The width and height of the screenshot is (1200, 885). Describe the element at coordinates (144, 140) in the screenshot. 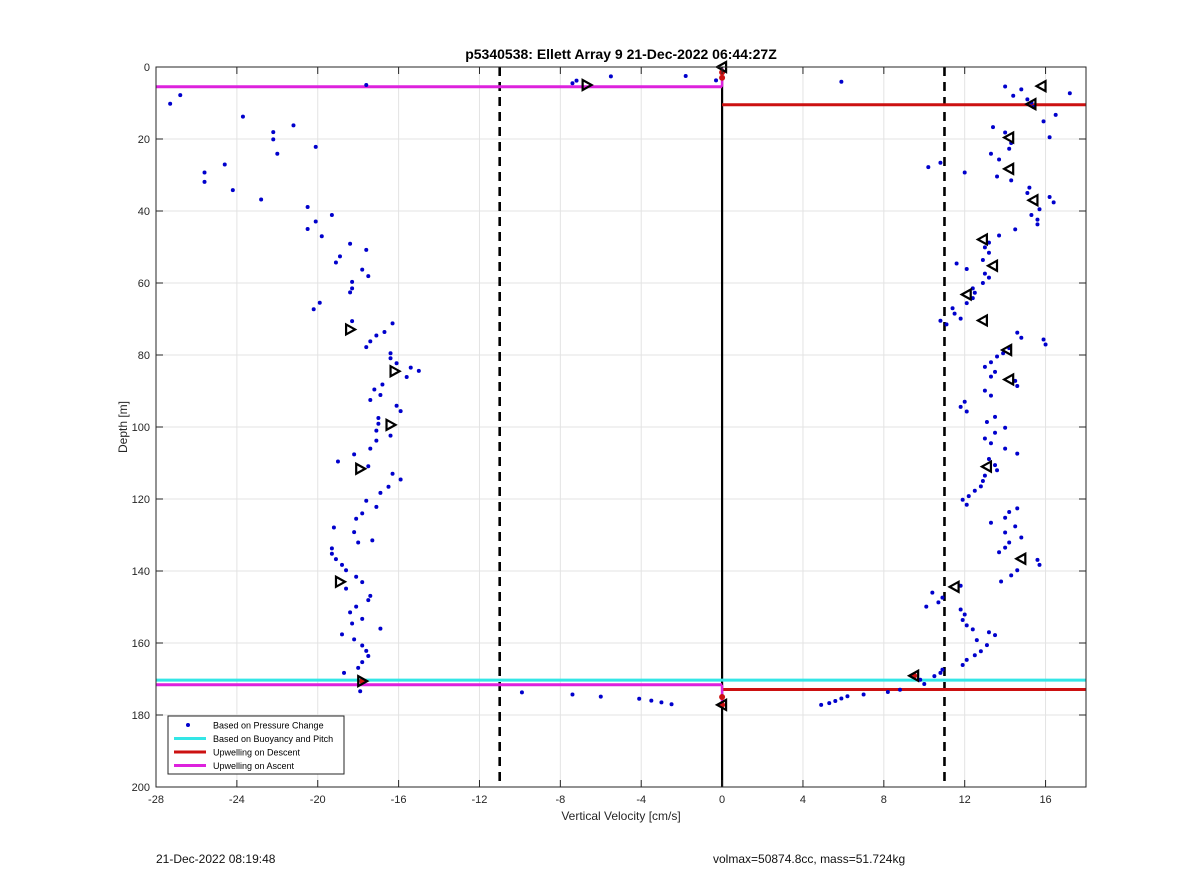

I see `y-tick-label: 20` at that location.